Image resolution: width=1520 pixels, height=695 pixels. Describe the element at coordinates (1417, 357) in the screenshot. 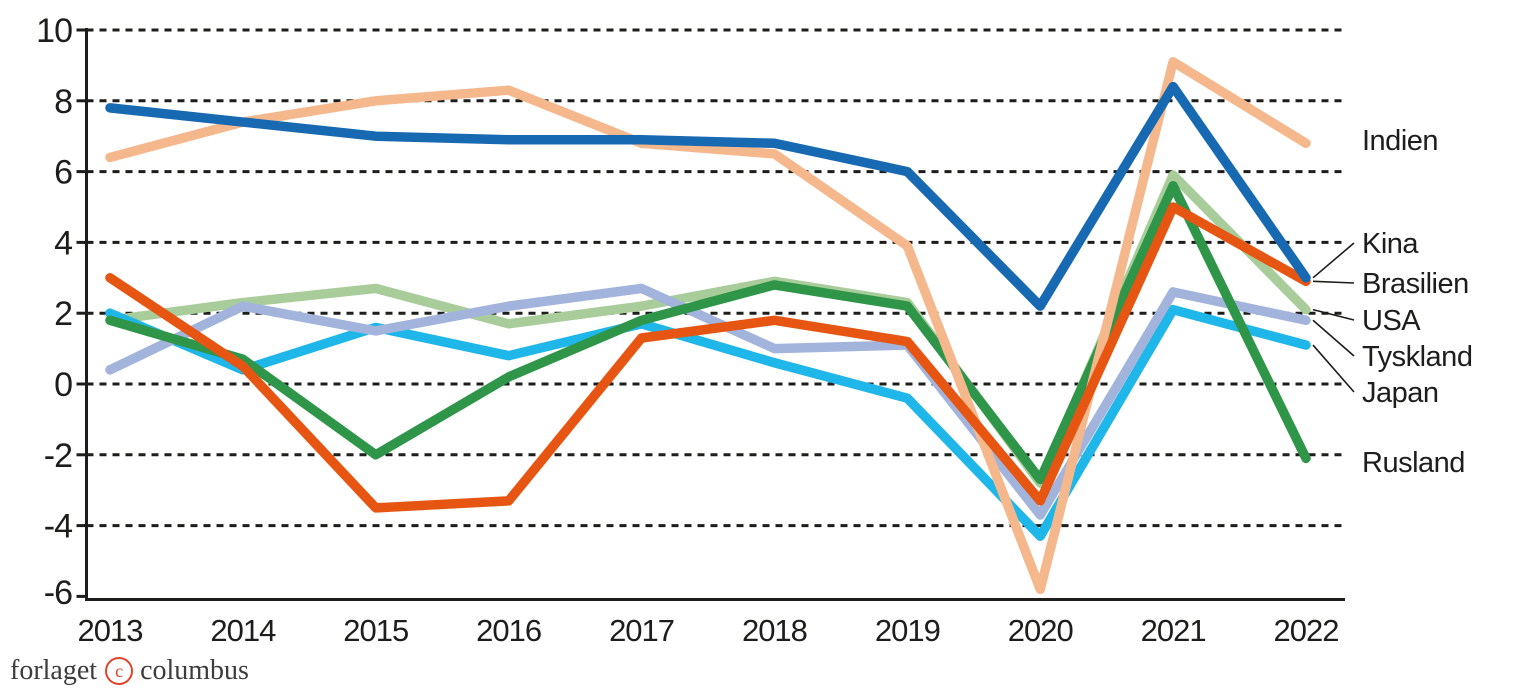

I see `series-label-Tyskland: Tyskland` at that location.